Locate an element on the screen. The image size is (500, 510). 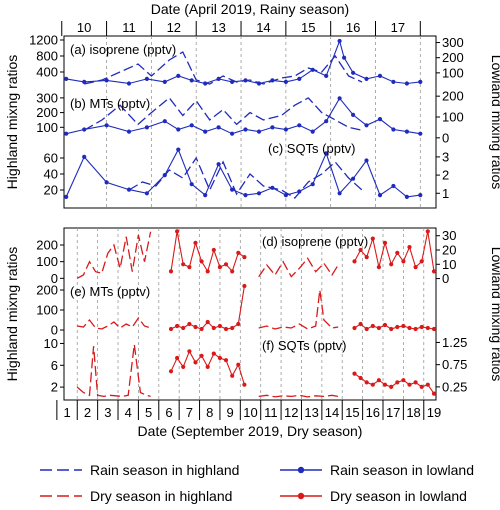
panel-e-title: (e) MTs (pptv) is located at coordinates (110, 291).